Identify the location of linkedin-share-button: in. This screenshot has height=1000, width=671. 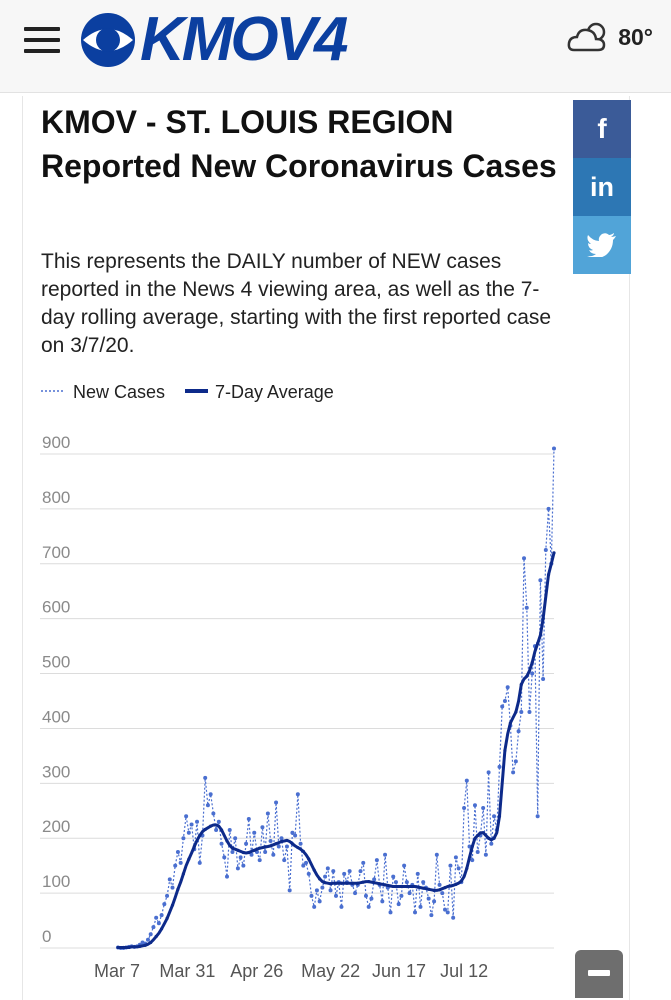
(602, 187).